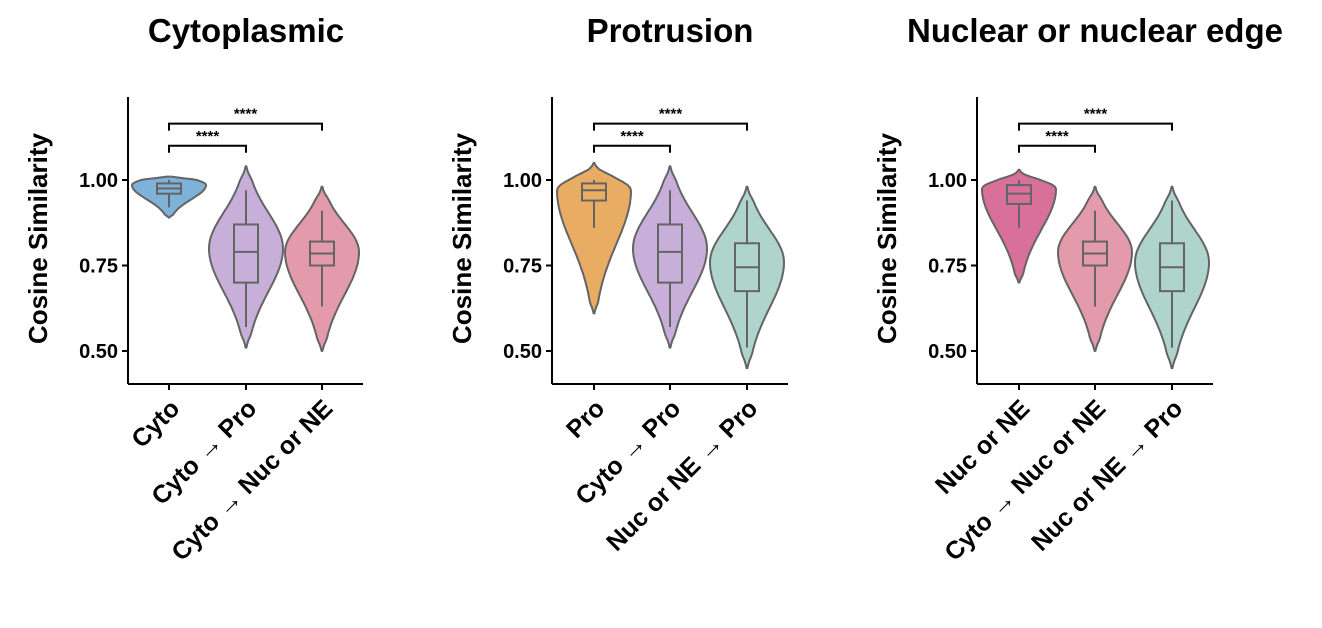 The height and width of the screenshot is (628, 1322). What do you see at coordinates (246, 30) in the screenshot?
I see `panel-title: Cytoplasmic` at bounding box center [246, 30].